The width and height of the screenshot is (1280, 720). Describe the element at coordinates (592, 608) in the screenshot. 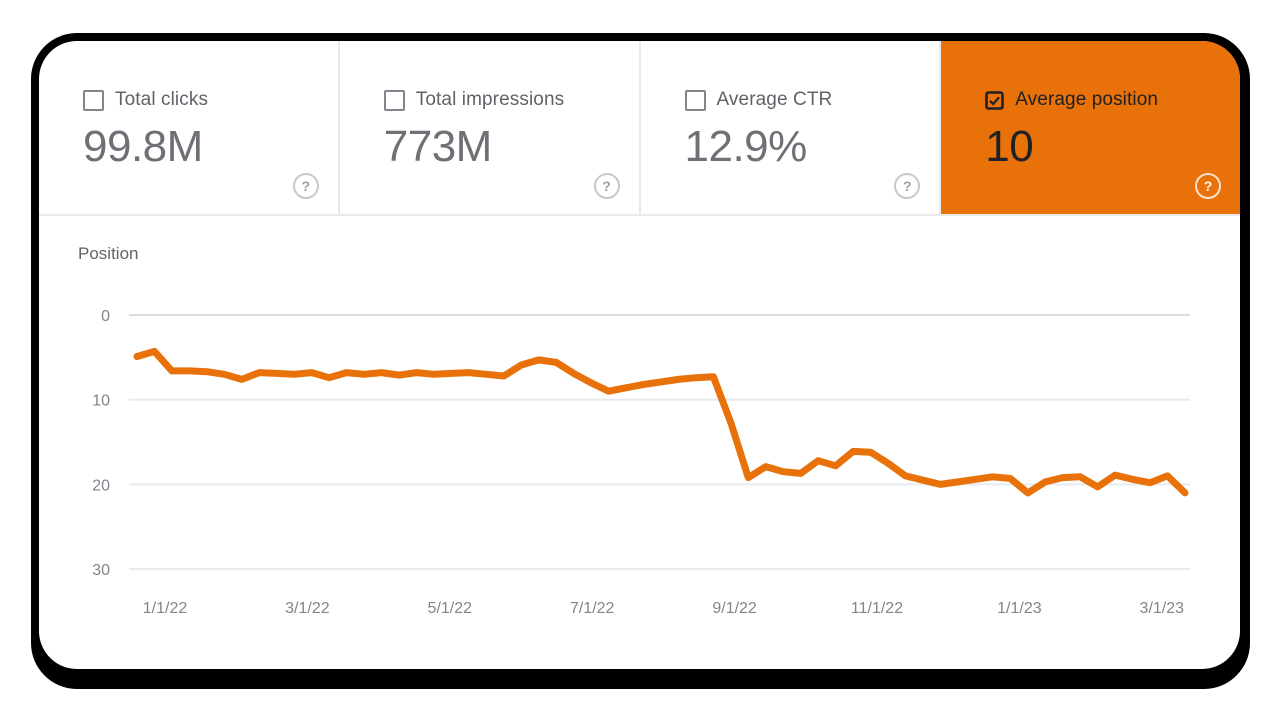

I see `x-tick-label: 7/1/22` at that location.